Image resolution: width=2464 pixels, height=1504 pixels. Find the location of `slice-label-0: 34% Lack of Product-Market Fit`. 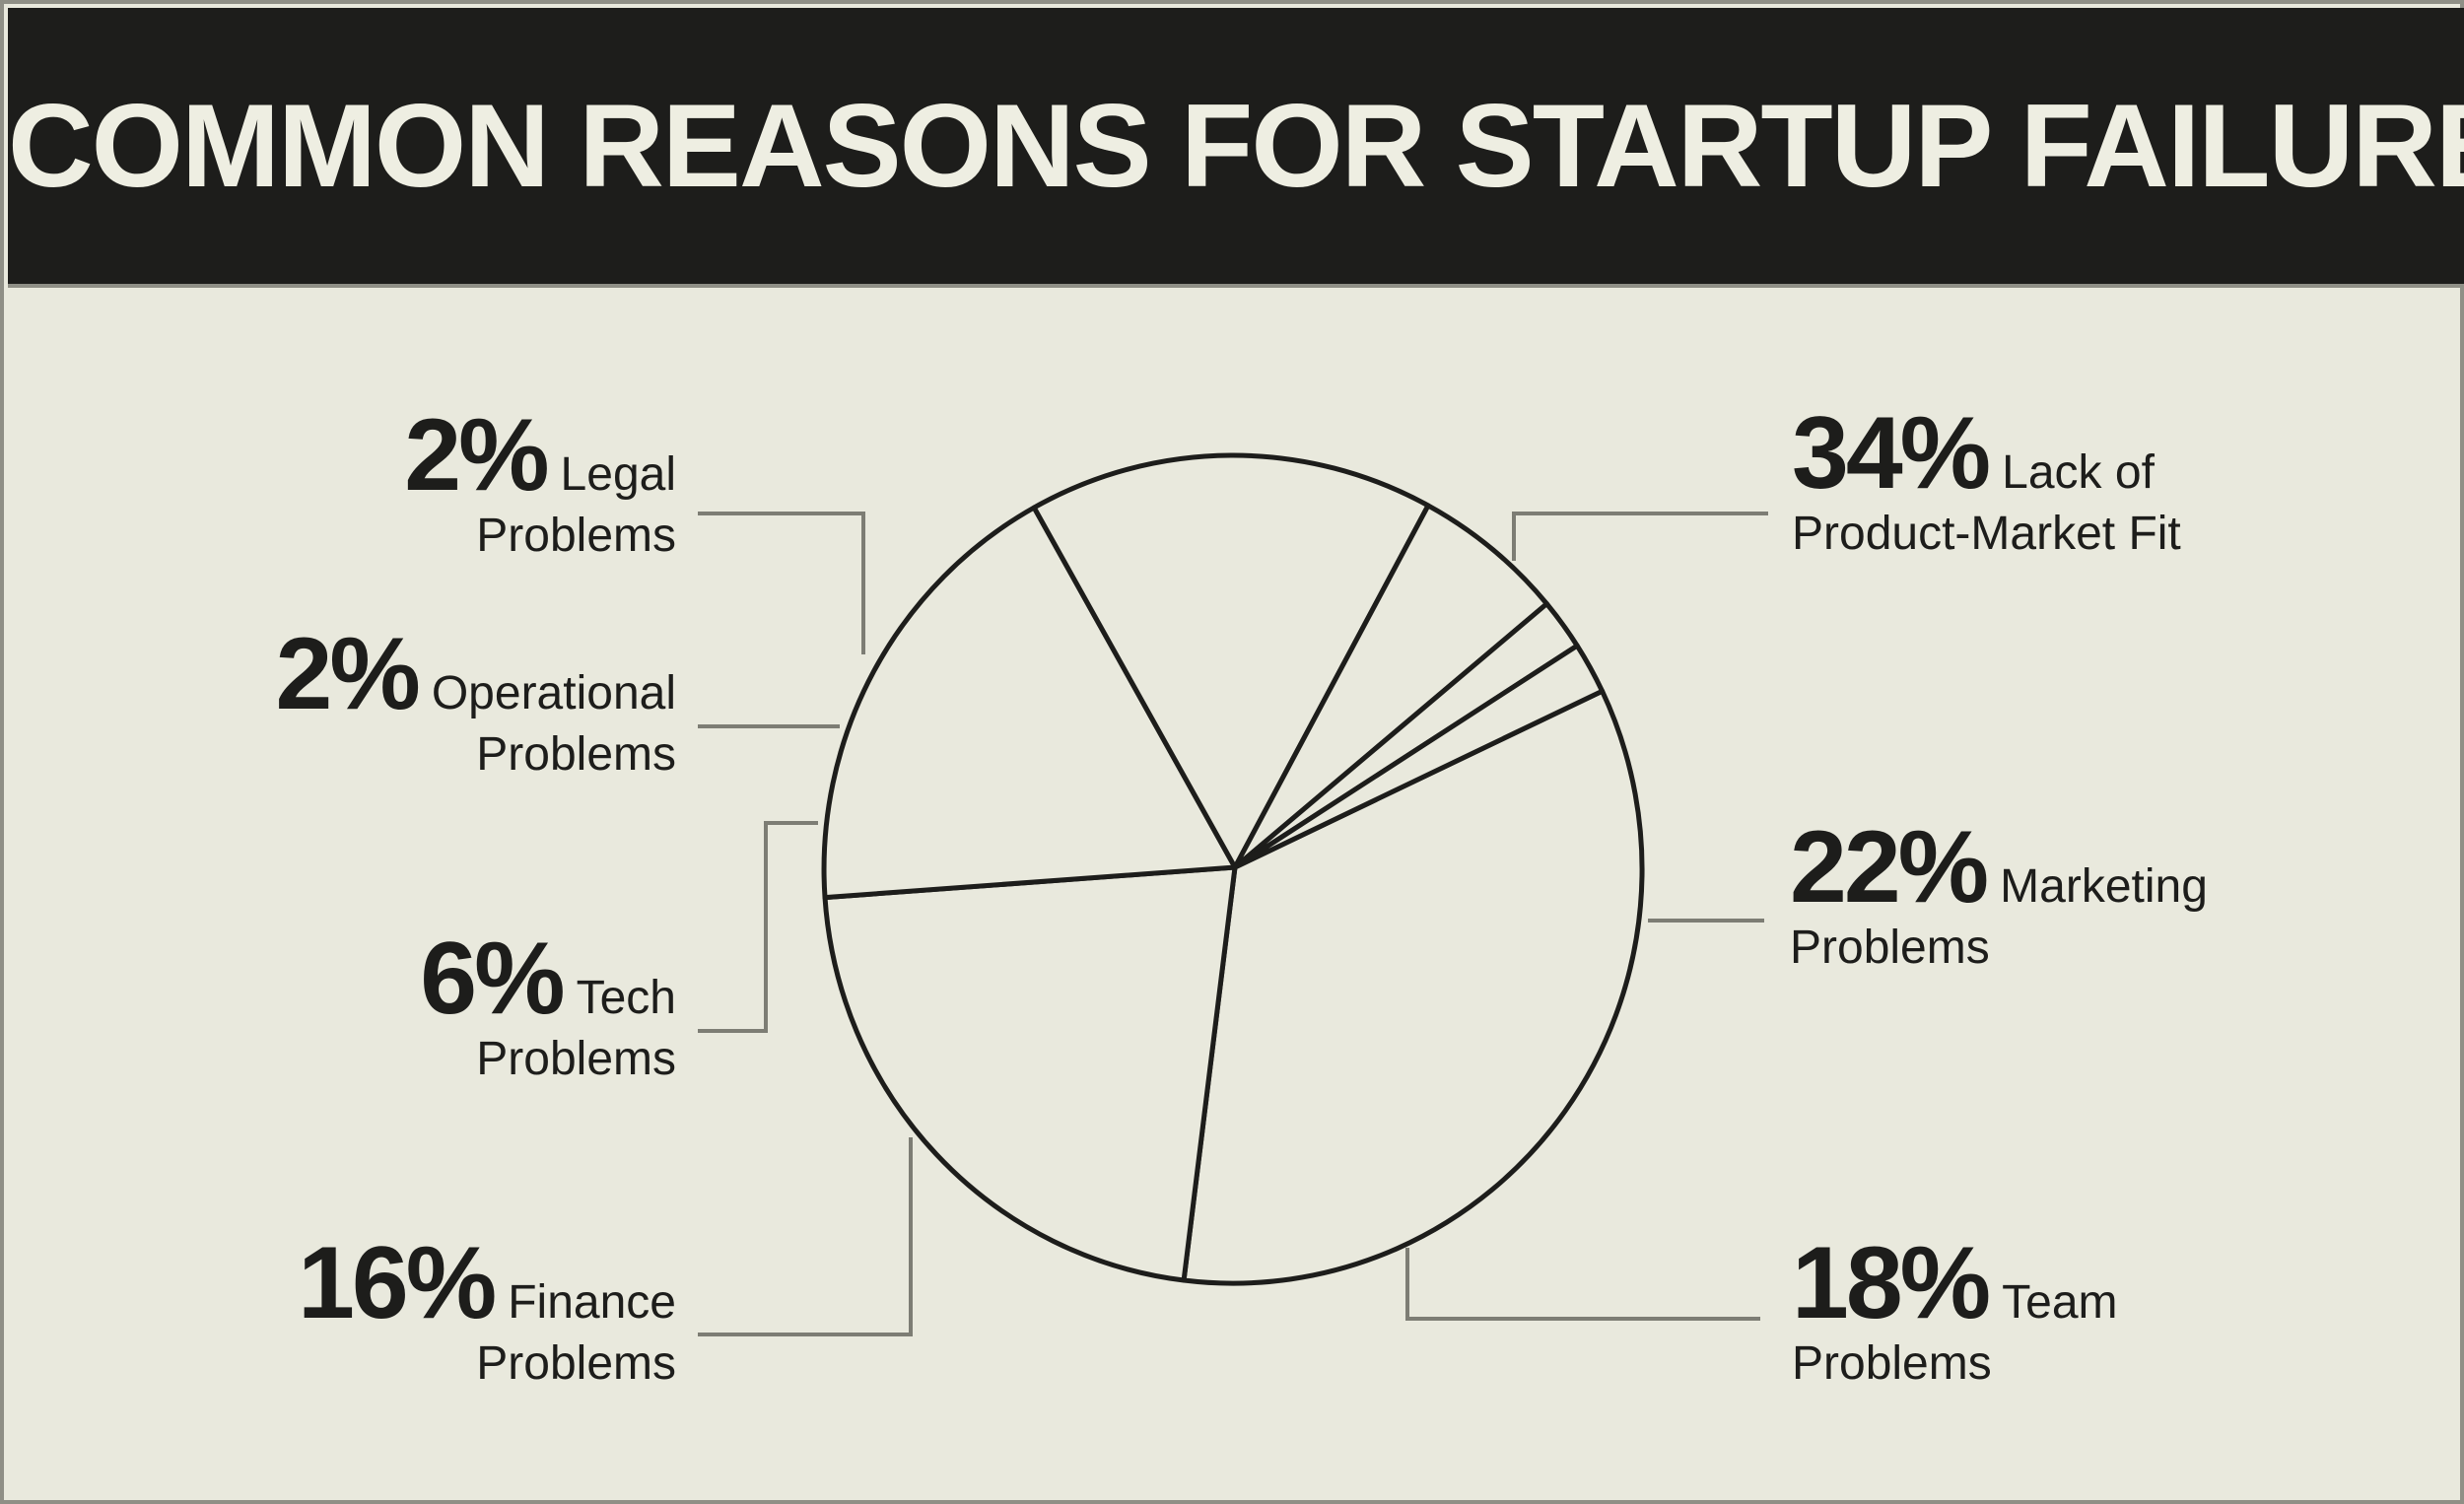

slice-label-0: 34% Lack of Product-Market Fit is located at coordinates (1986, 480).